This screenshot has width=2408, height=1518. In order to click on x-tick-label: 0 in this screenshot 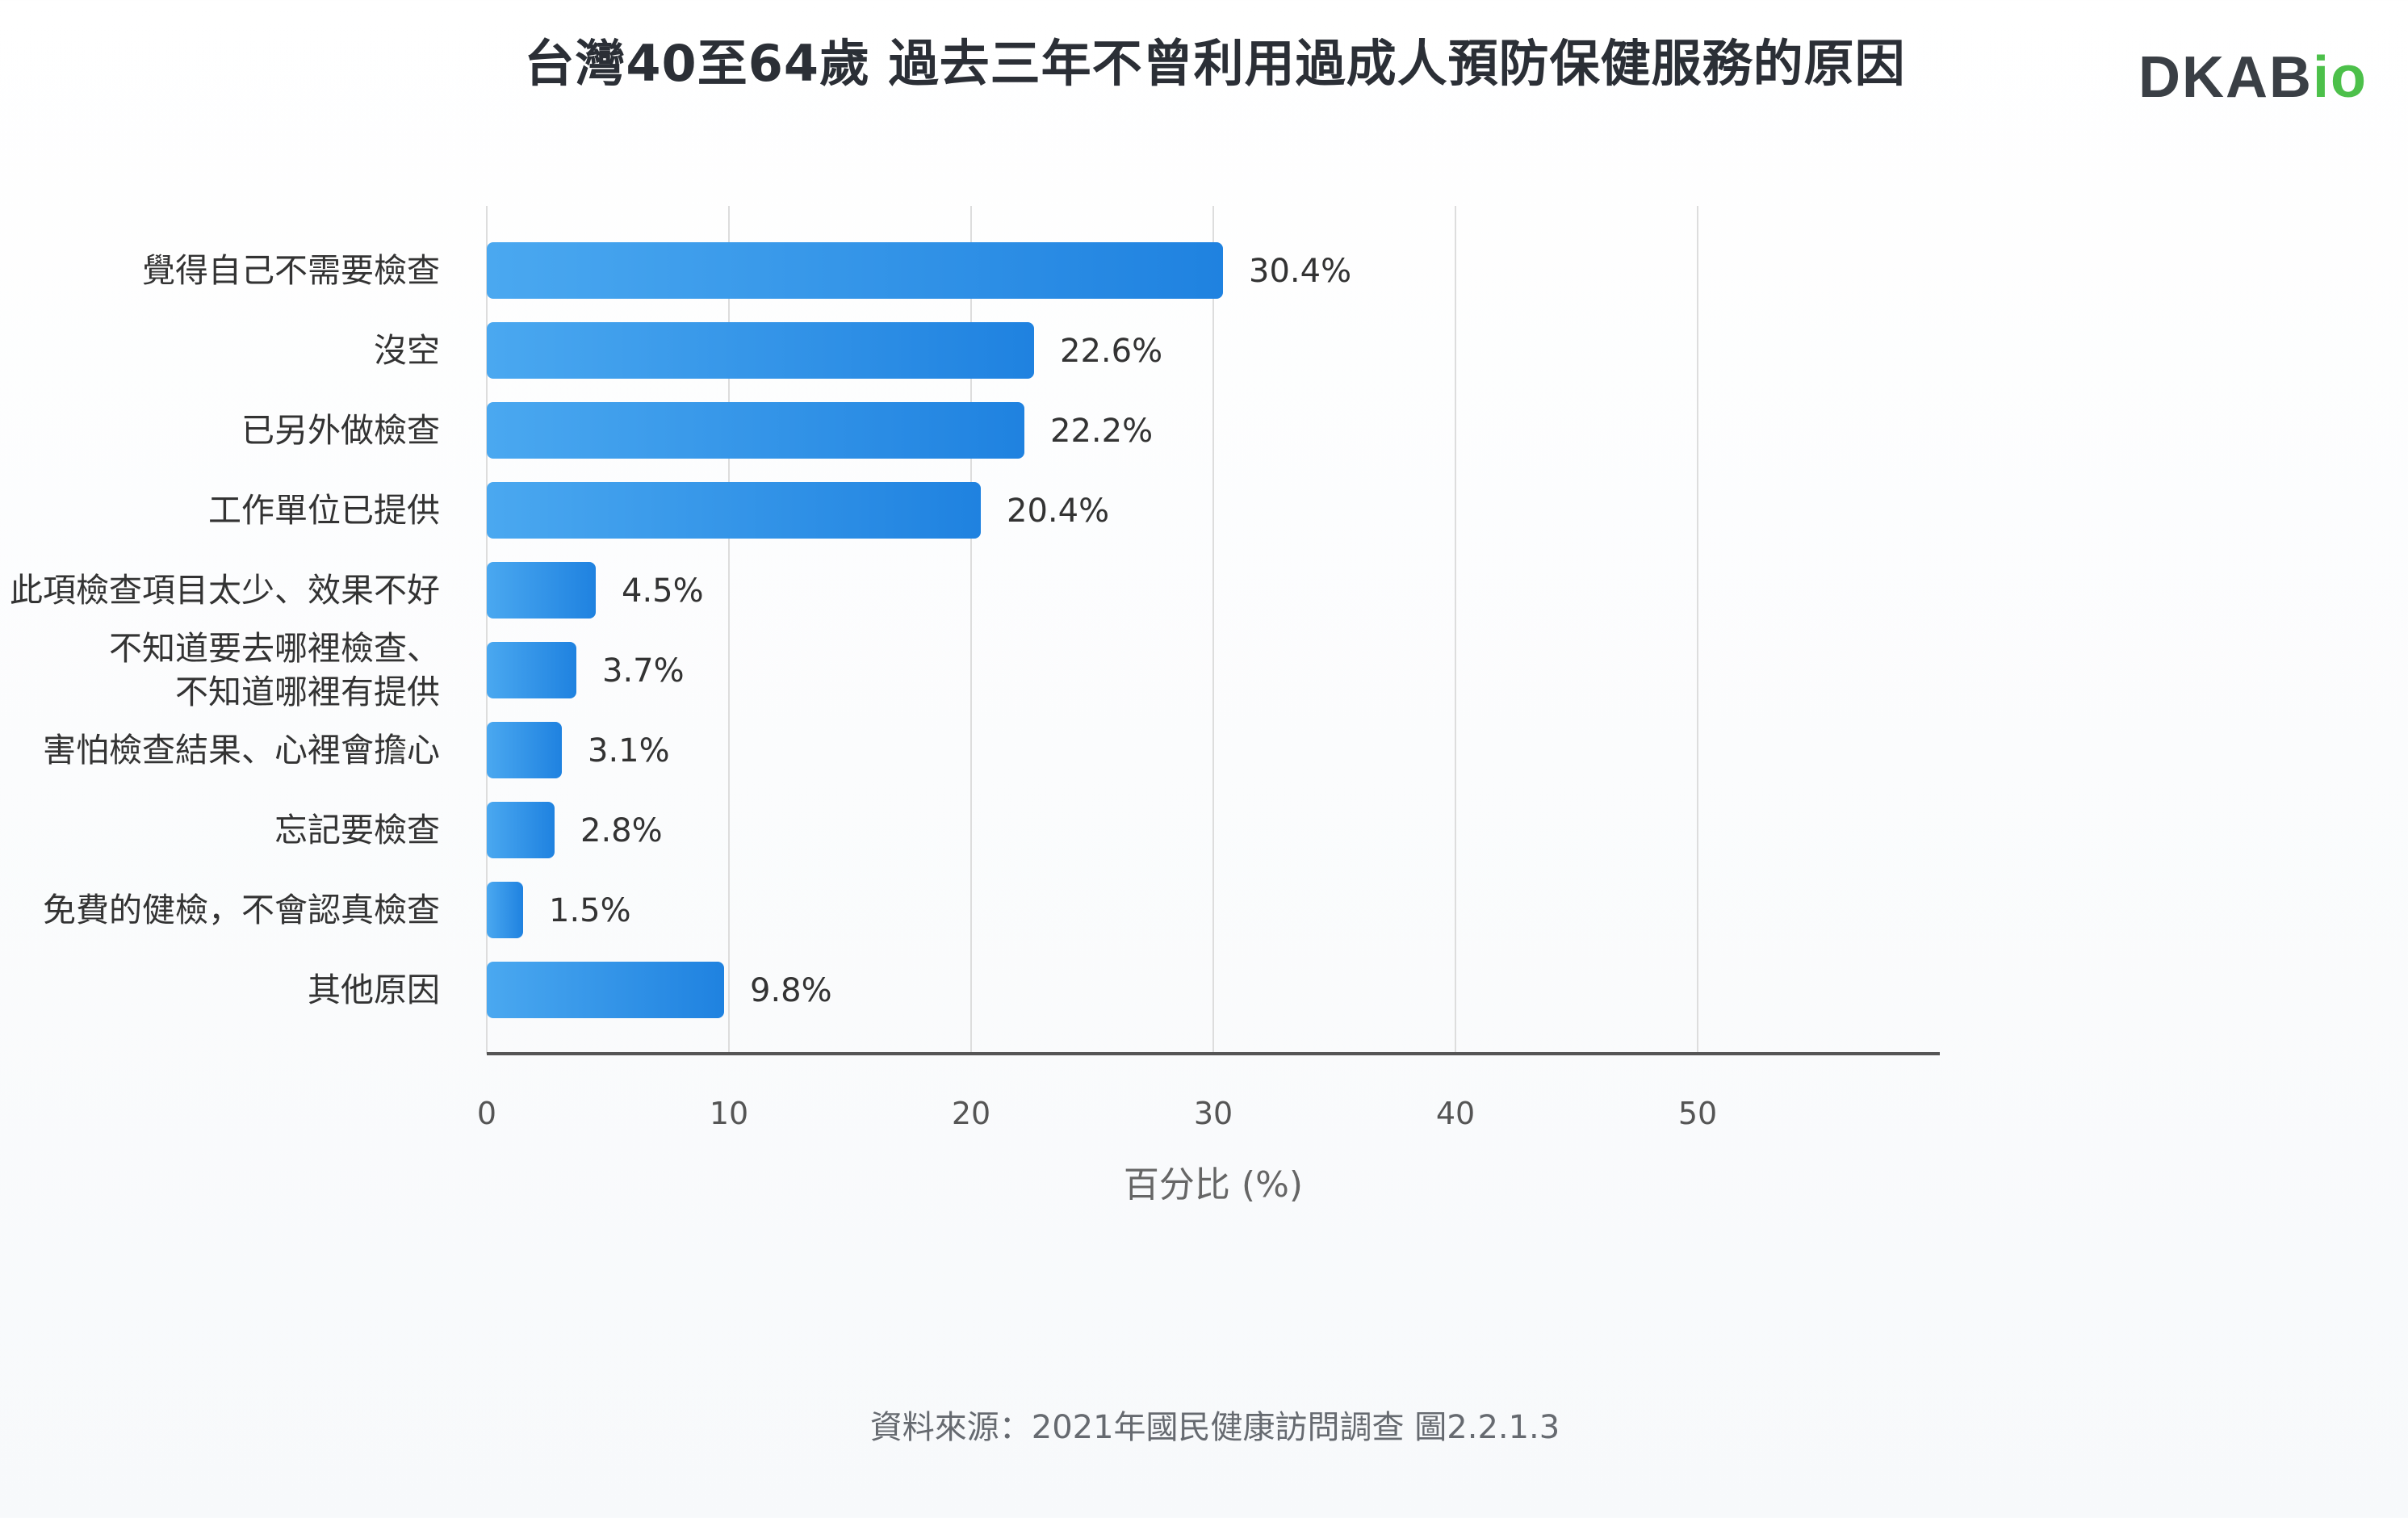, I will do `click(487, 1113)`.